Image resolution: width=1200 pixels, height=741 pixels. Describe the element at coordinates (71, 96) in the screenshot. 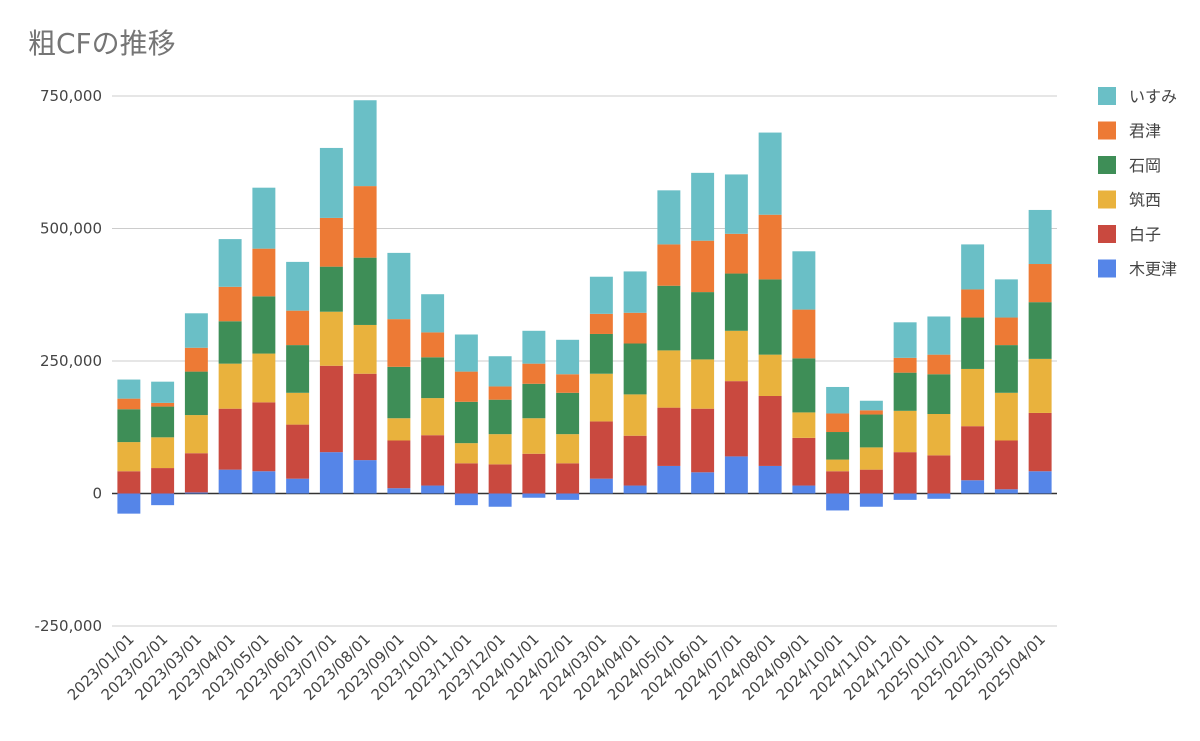

I see `y-tick-label: 750,000` at that location.